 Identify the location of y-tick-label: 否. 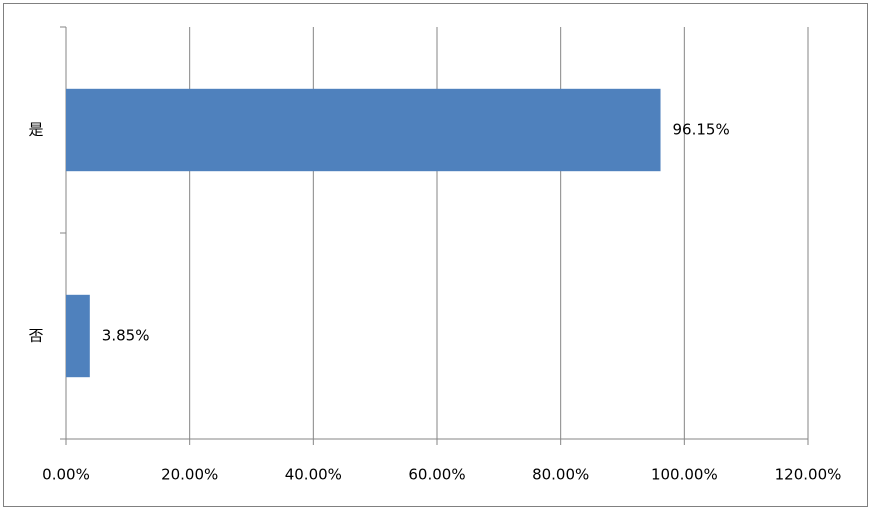
(35, 336).